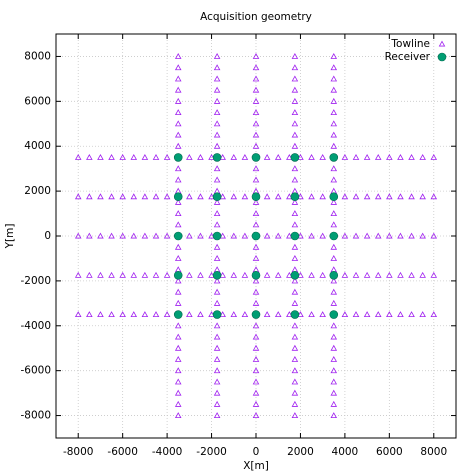  I want to click on y-tick-label: -6000, so click(35, 371).